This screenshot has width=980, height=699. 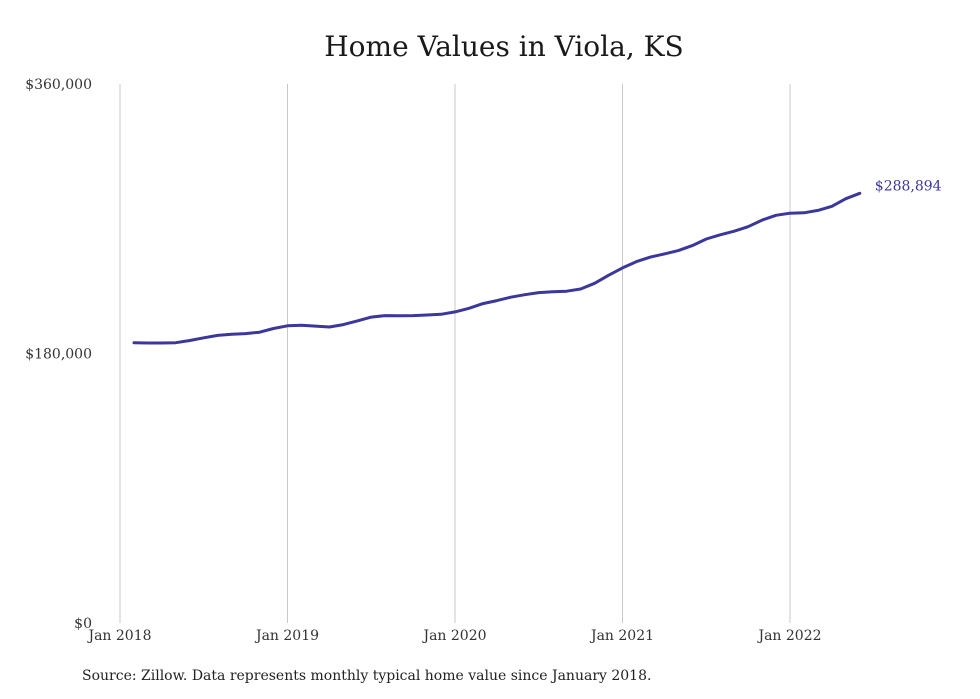 I want to click on y-tick-label: $360,000, so click(x=58, y=85).